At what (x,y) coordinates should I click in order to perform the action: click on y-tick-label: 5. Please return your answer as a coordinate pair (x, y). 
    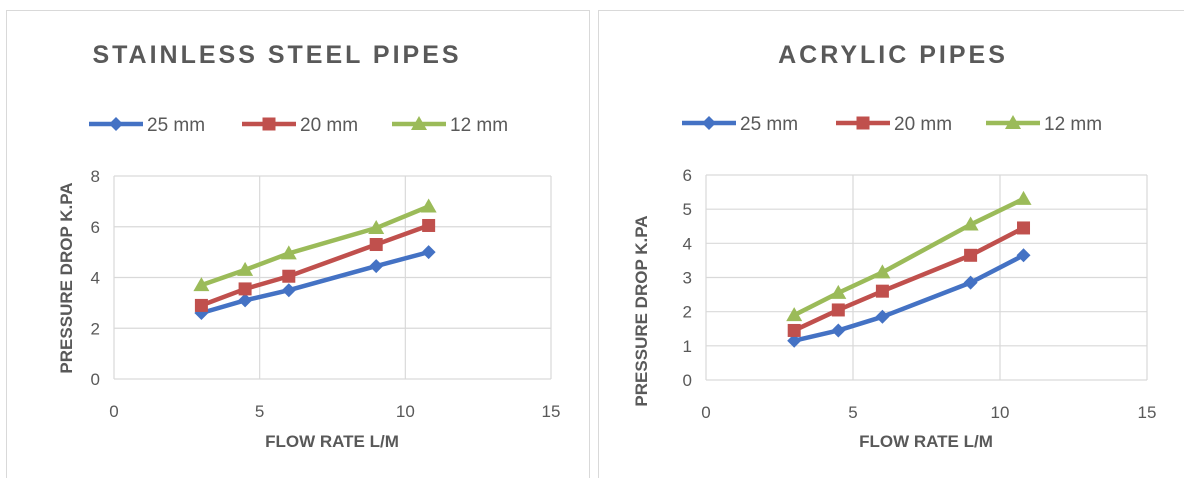
    Looking at the image, I should click on (687, 209).